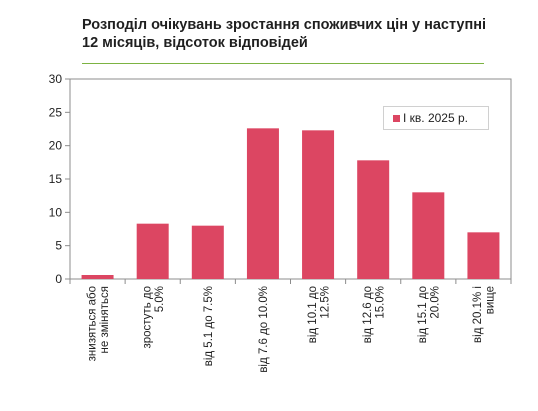  I want to click on x-category-label: від 10.1 до 12.5%, so click(319, 314).